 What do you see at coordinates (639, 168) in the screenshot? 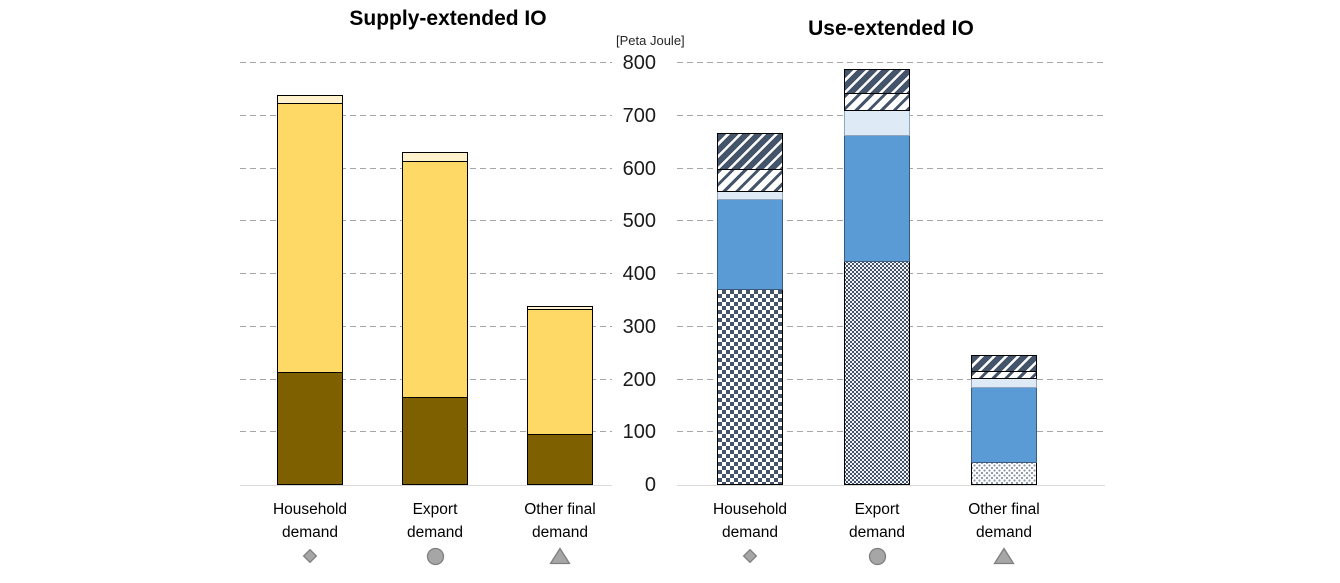
I see `y-axis-tick-label: 600` at bounding box center [639, 168].